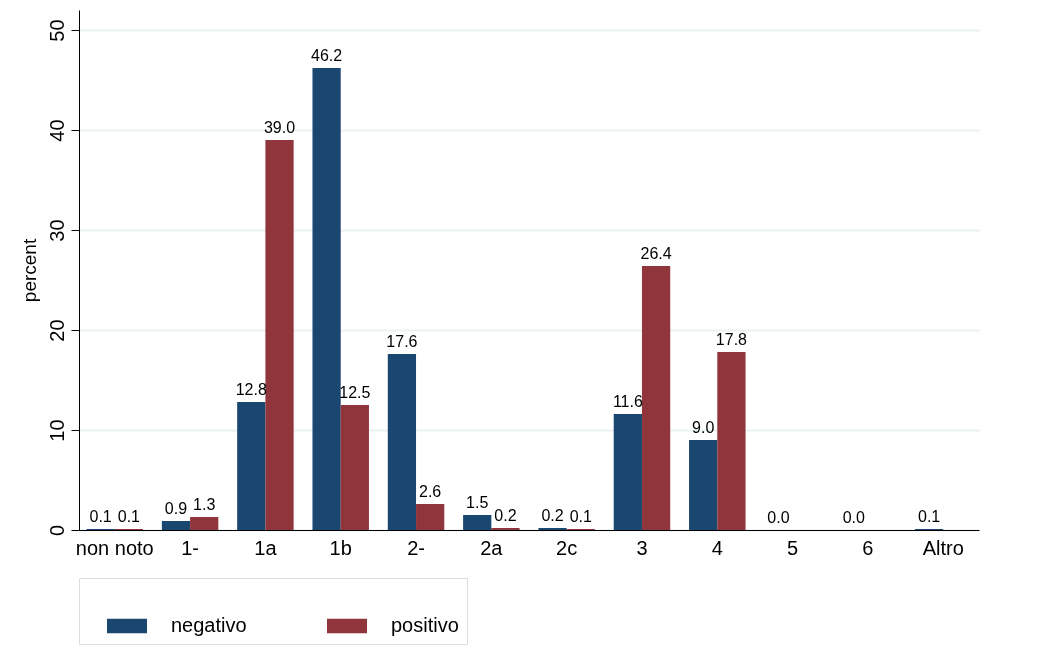 The width and height of the screenshot is (1050, 670). I want to click on x-tick-label: 4, so click(717, 547).